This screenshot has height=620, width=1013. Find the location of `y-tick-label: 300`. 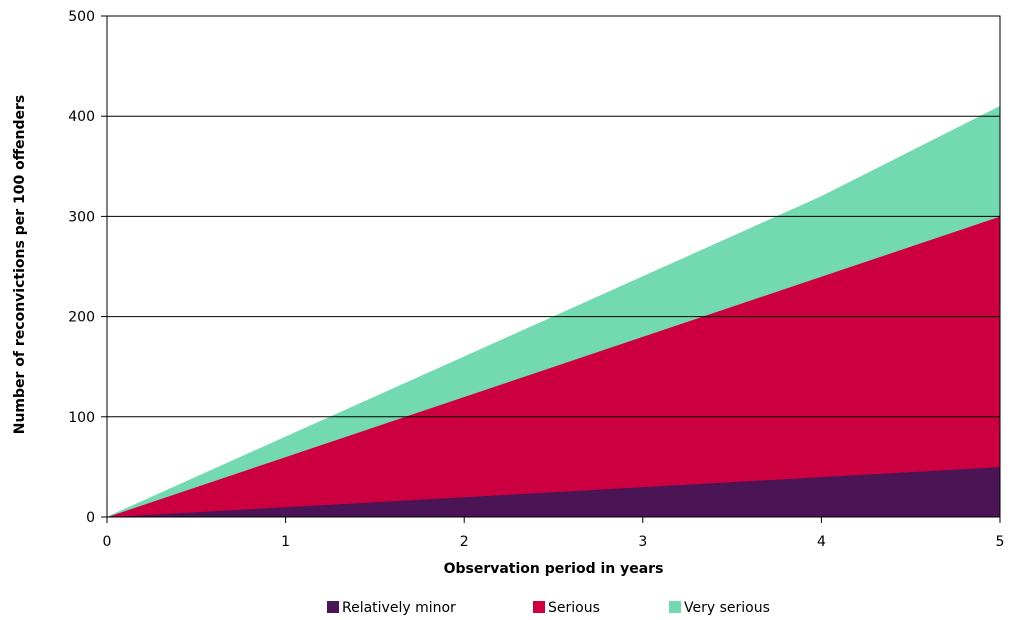

y-tick-label: 300 is located at coordinates (81, 217).